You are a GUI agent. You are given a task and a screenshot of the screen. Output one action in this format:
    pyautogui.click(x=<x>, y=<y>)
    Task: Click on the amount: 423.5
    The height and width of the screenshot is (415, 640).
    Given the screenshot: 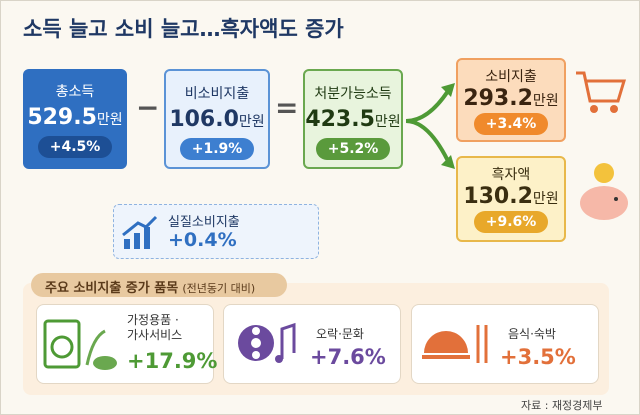 What is the action you would take?
    pyautogui.click(x=340, y=119)
    